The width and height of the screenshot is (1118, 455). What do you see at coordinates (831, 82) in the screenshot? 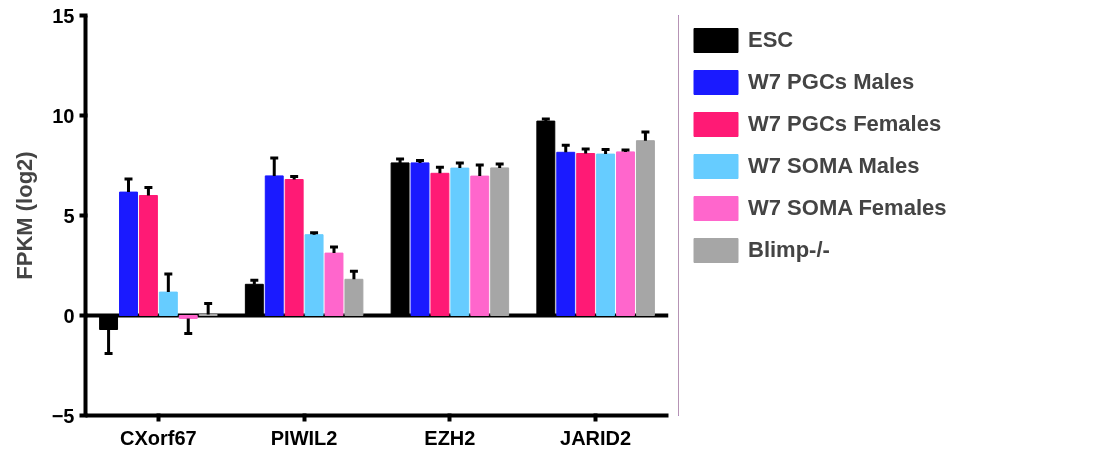
I see `legend-label: W7 PGCs Males` at bounding box center [831, 82].